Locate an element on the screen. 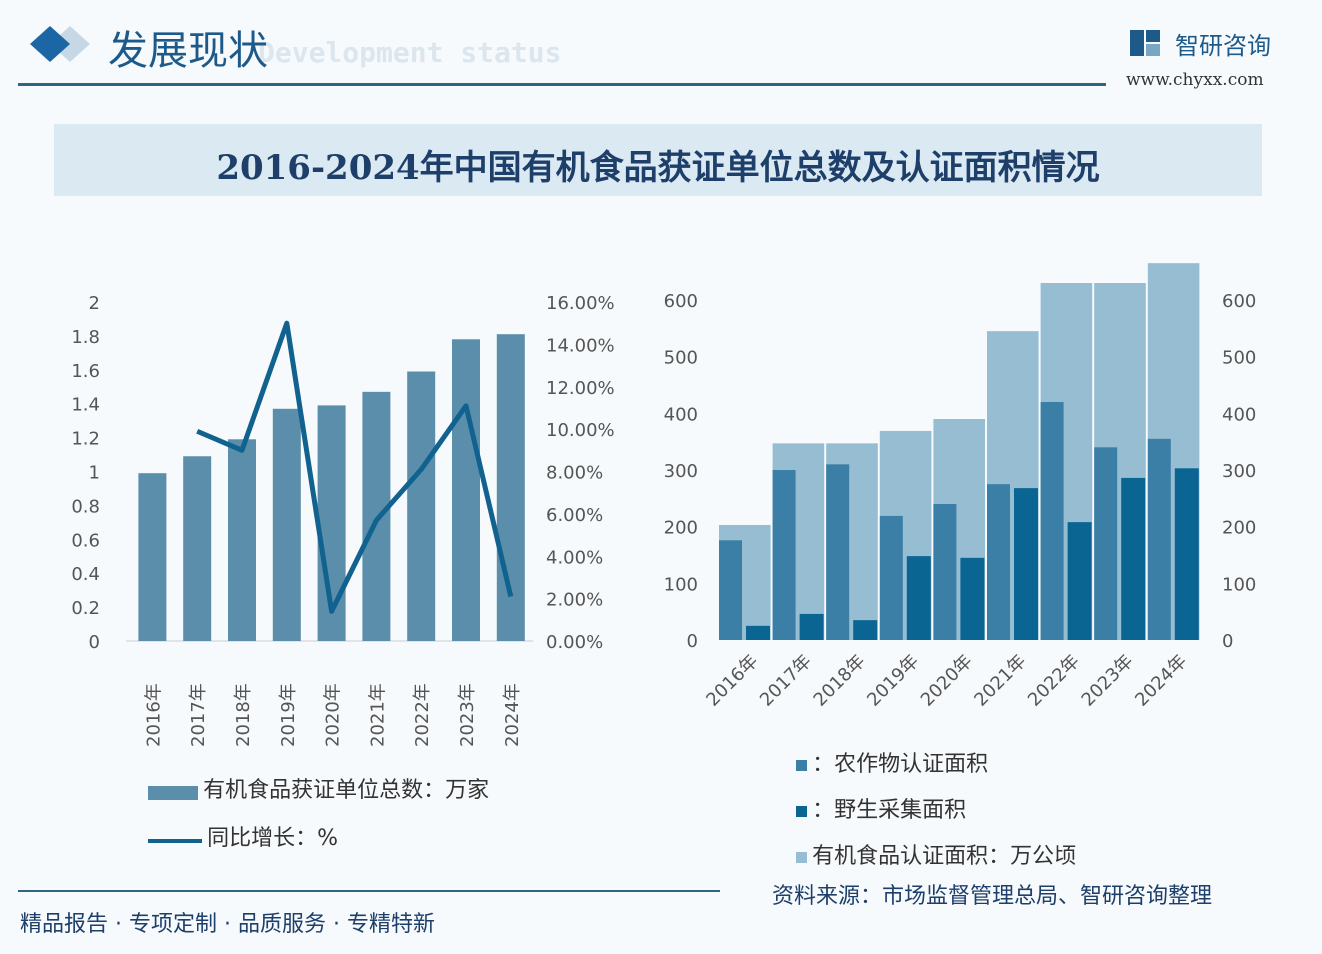 This screenshot has width=1322, height=954. y-tick-label: 500 is located at coordinates (681, 358).